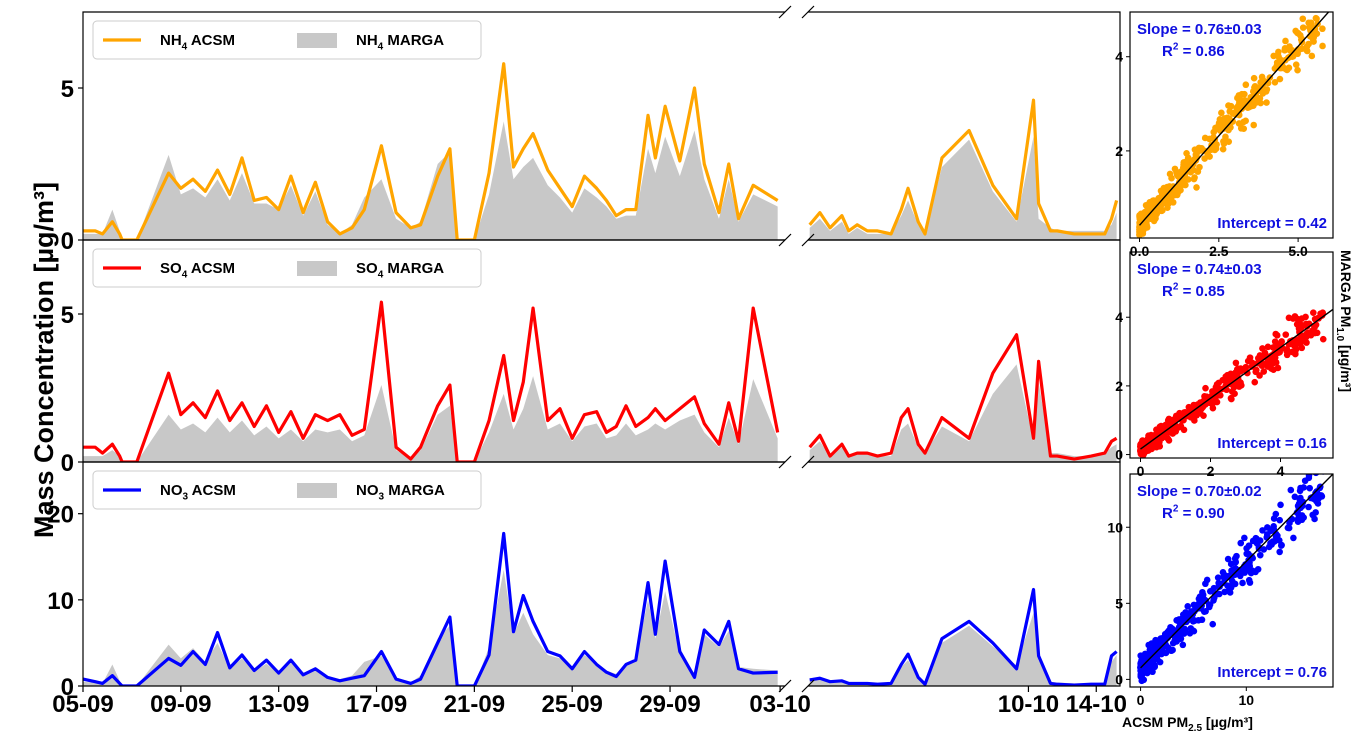 This screenshot has height=734, width=1354. What do you see at coordinates (474, 704) in the screenshot?
I see `x-tick-label: 21-09` at bounding box center [474, 704].